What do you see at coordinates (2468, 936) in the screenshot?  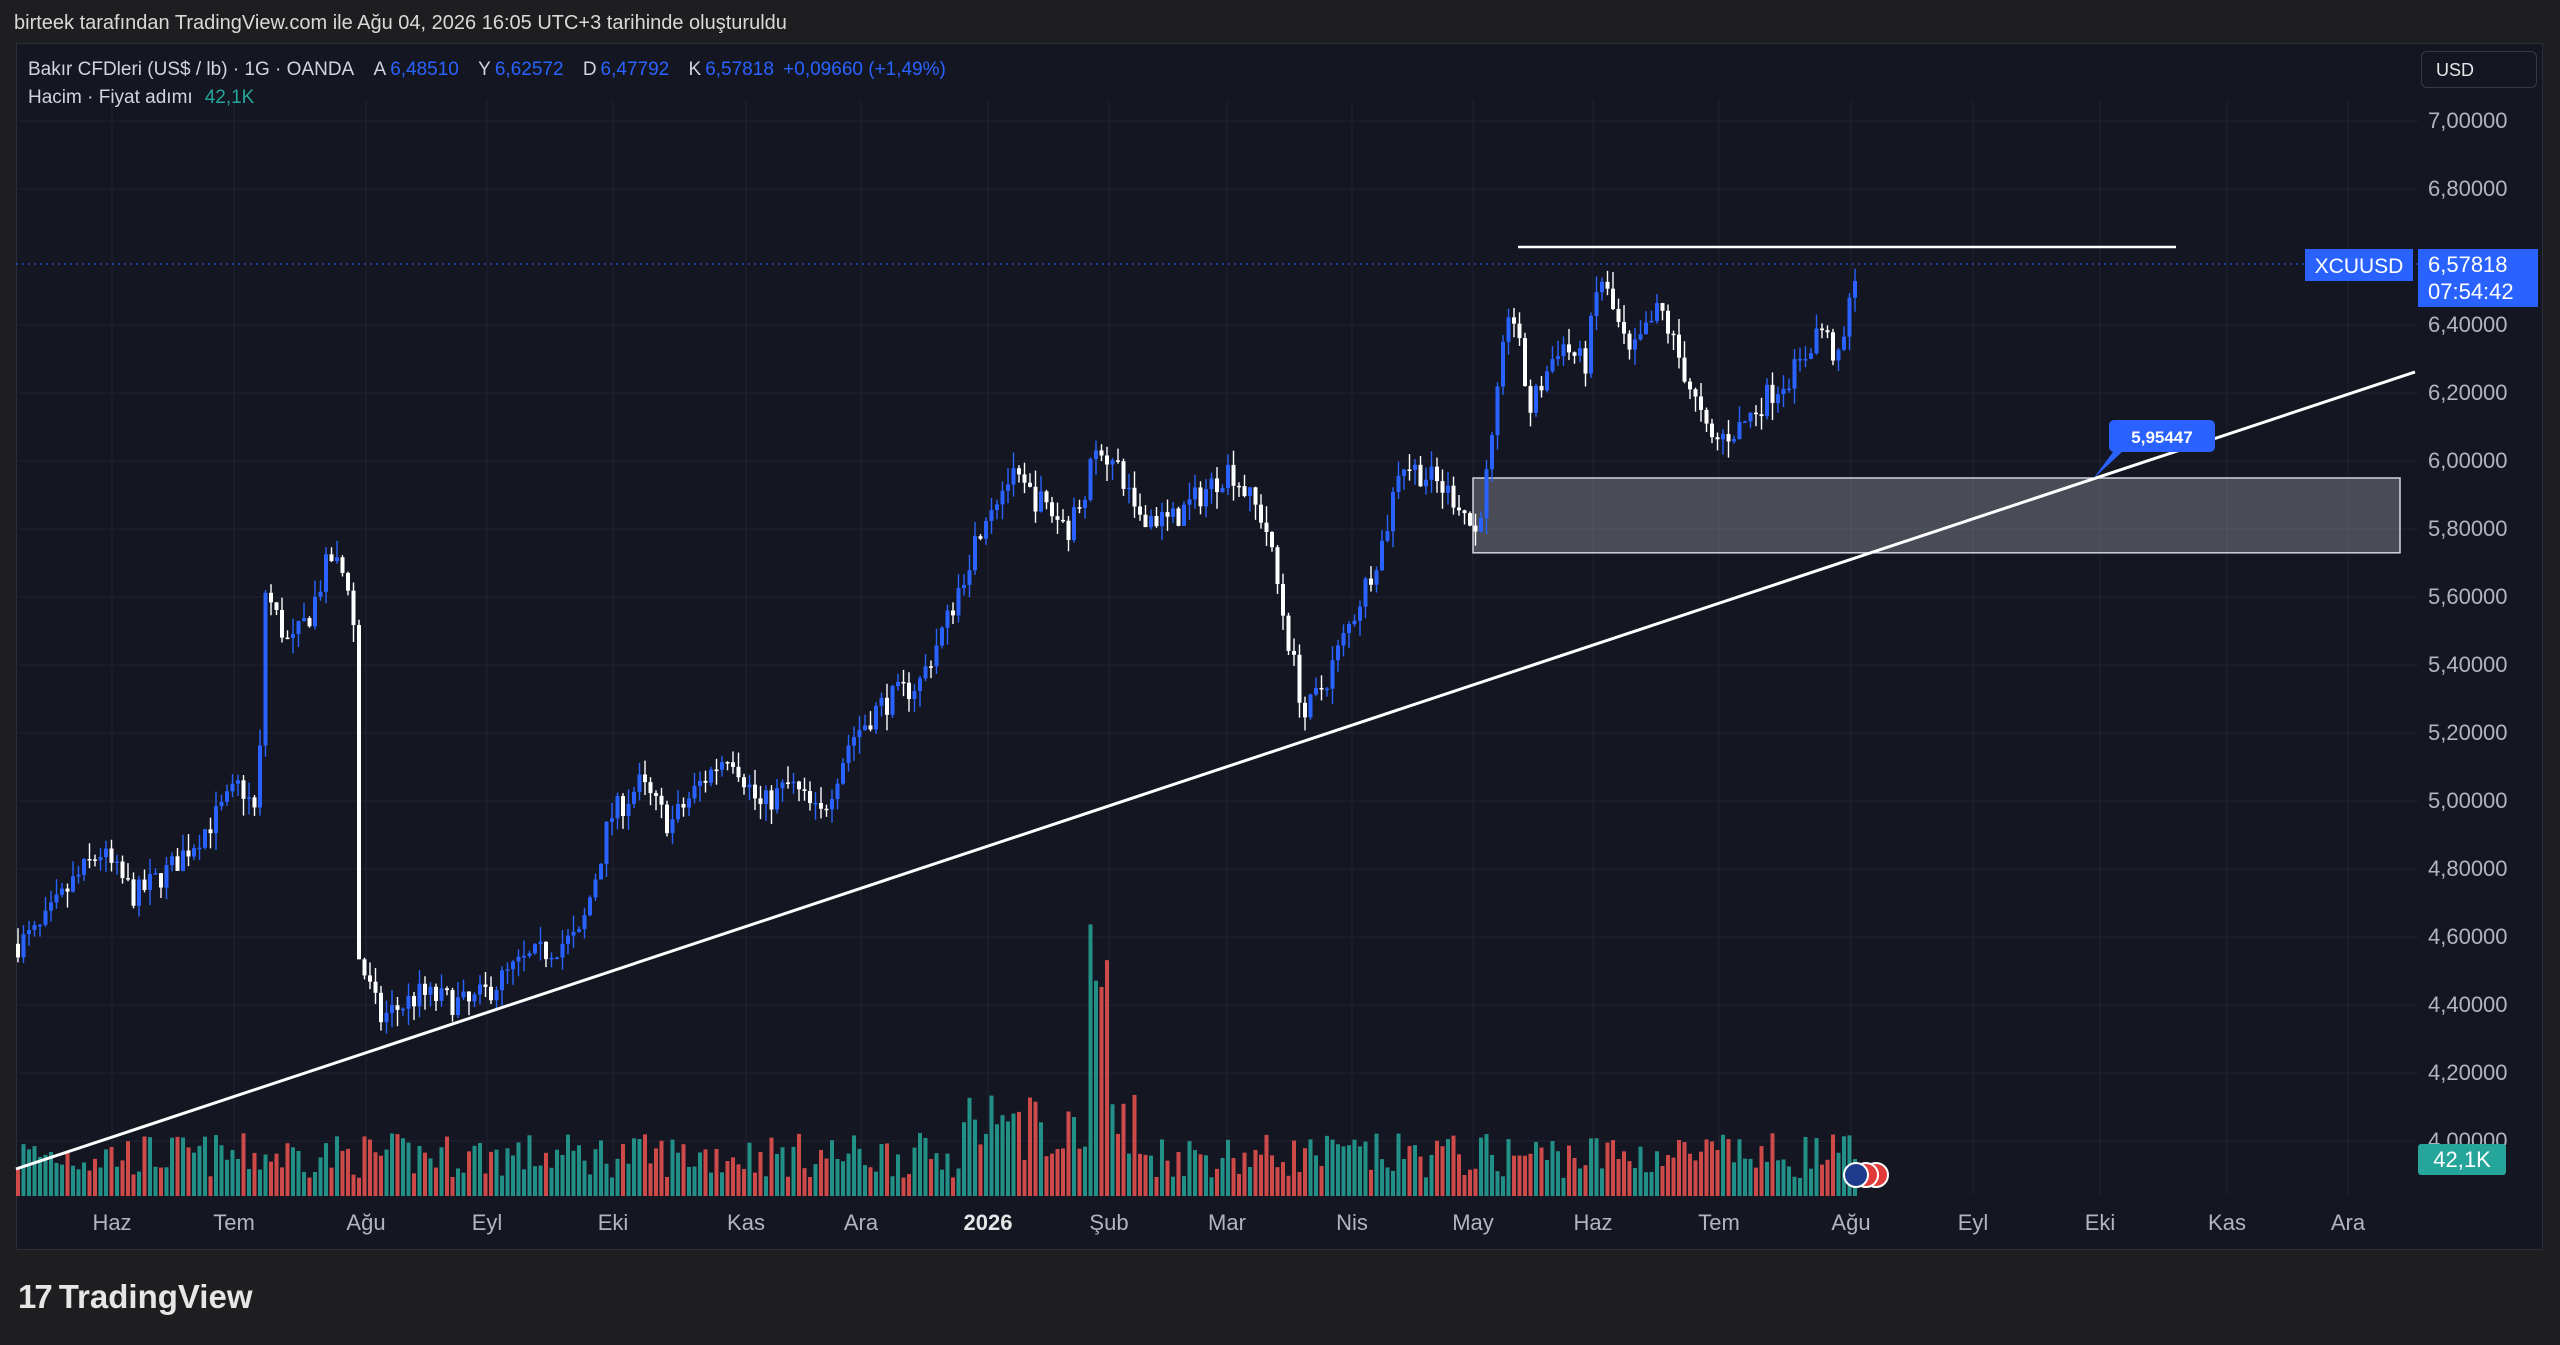 I see `price-tick-label: 4,60000` at bounding box center [2468, 936].